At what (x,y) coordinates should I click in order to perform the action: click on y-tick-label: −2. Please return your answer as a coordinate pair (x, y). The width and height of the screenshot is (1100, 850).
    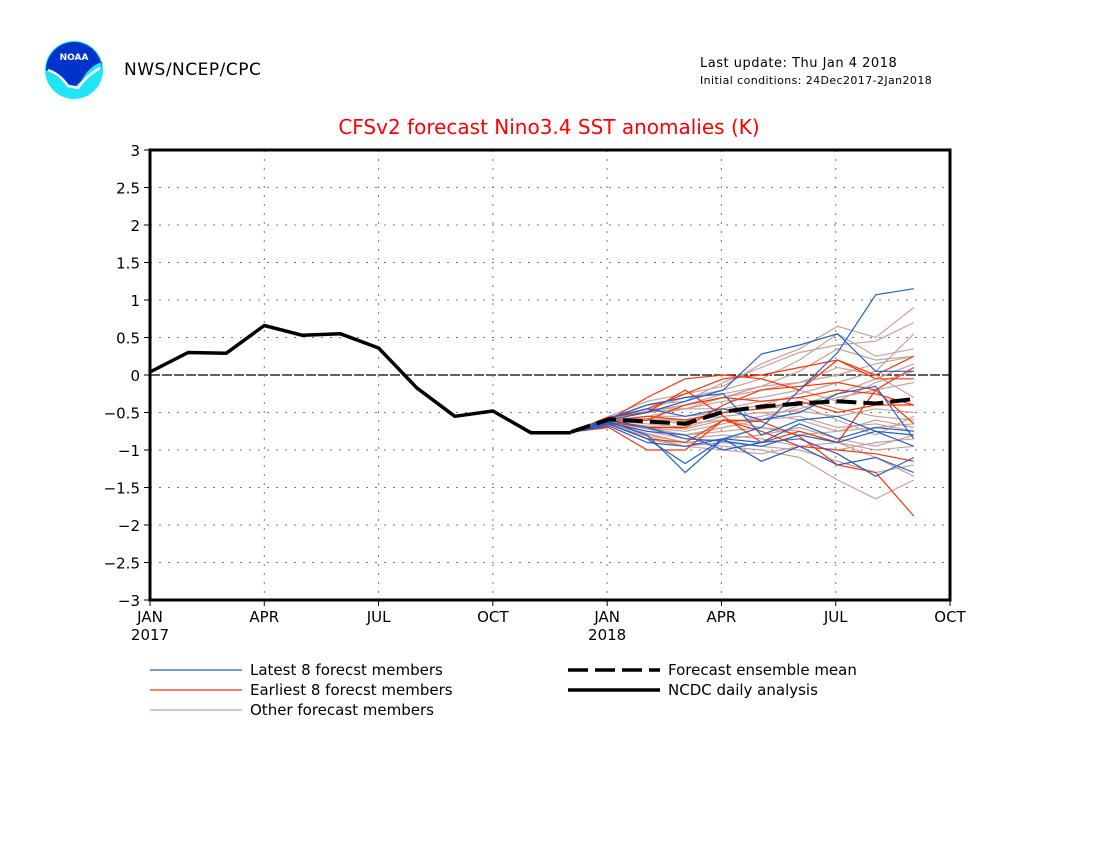
    Looking at the image, I should click on (129, 526).